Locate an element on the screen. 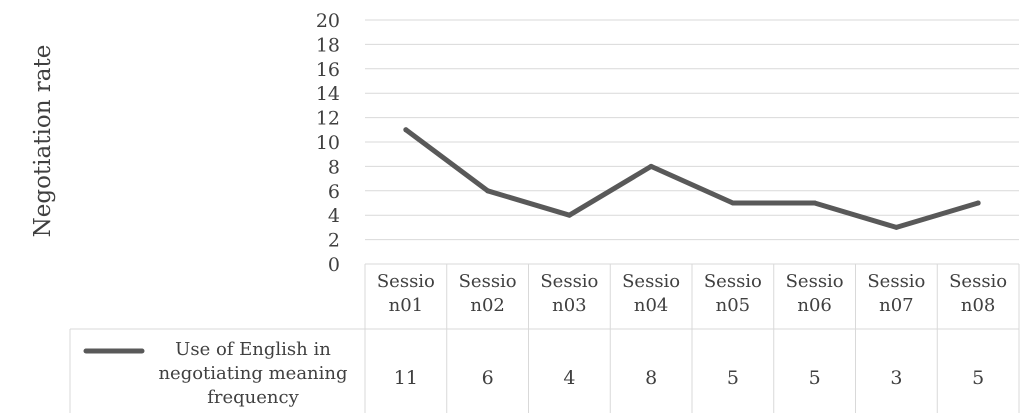 Image resolution: width=1025 pixels, height=419 pixels. x-tick-label: n06 is located at coordinates (814, 305).